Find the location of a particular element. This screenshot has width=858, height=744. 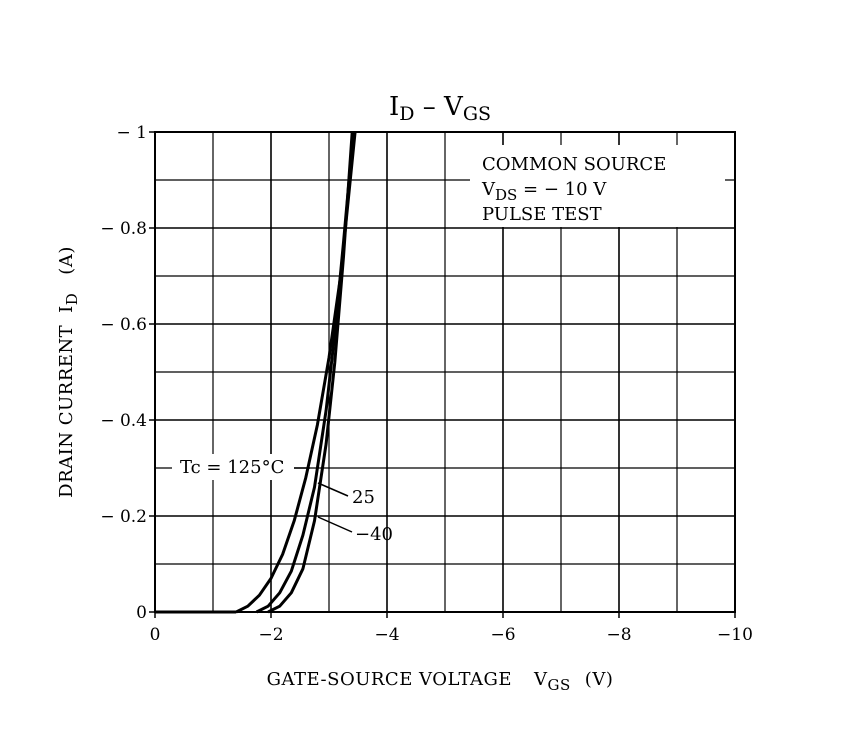

series-label-minus40: −40 is located at coordinates (374, 534).